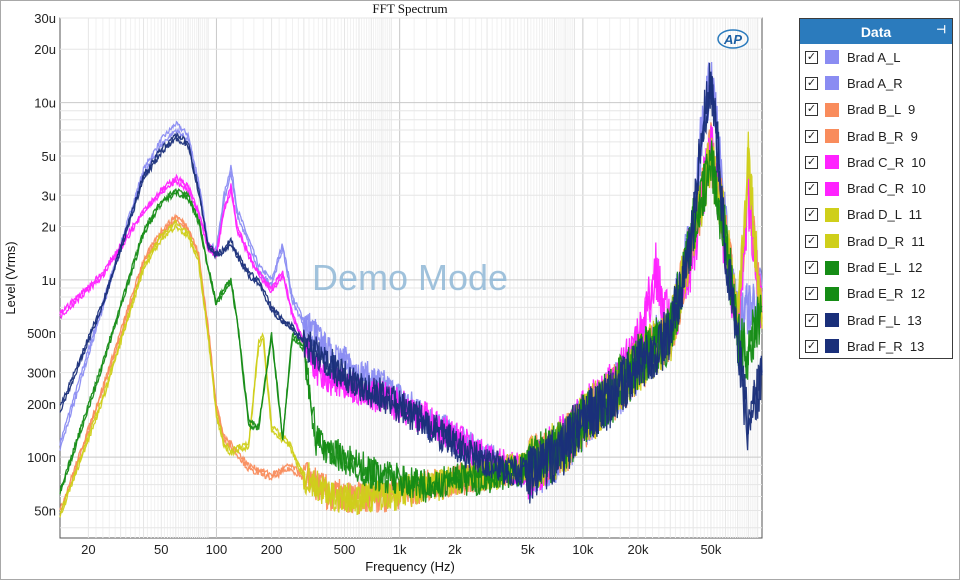 The height and width of the screenshot is (580, 960). Describe the element at coordinates (45, 18) in the screenshot. I see `y-tick-label: 30u` at that location.